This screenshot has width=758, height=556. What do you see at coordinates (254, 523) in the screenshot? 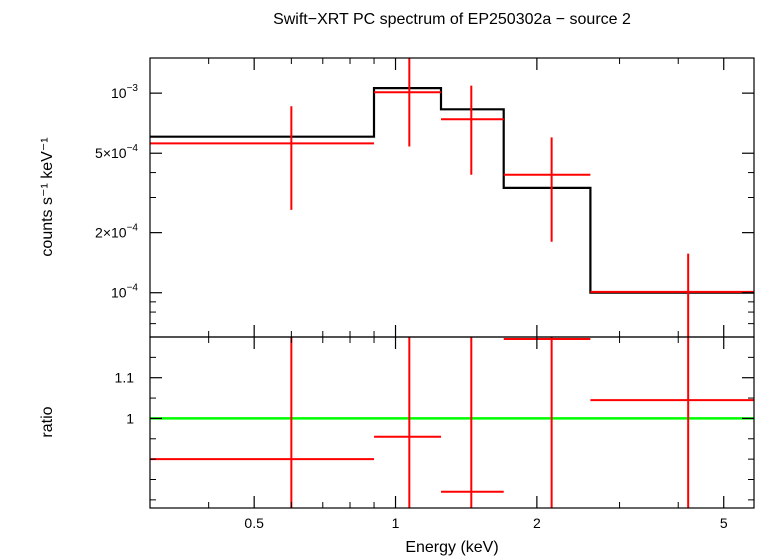
I see `x-tick-label: 0.5` at bounding box center [254, 523].